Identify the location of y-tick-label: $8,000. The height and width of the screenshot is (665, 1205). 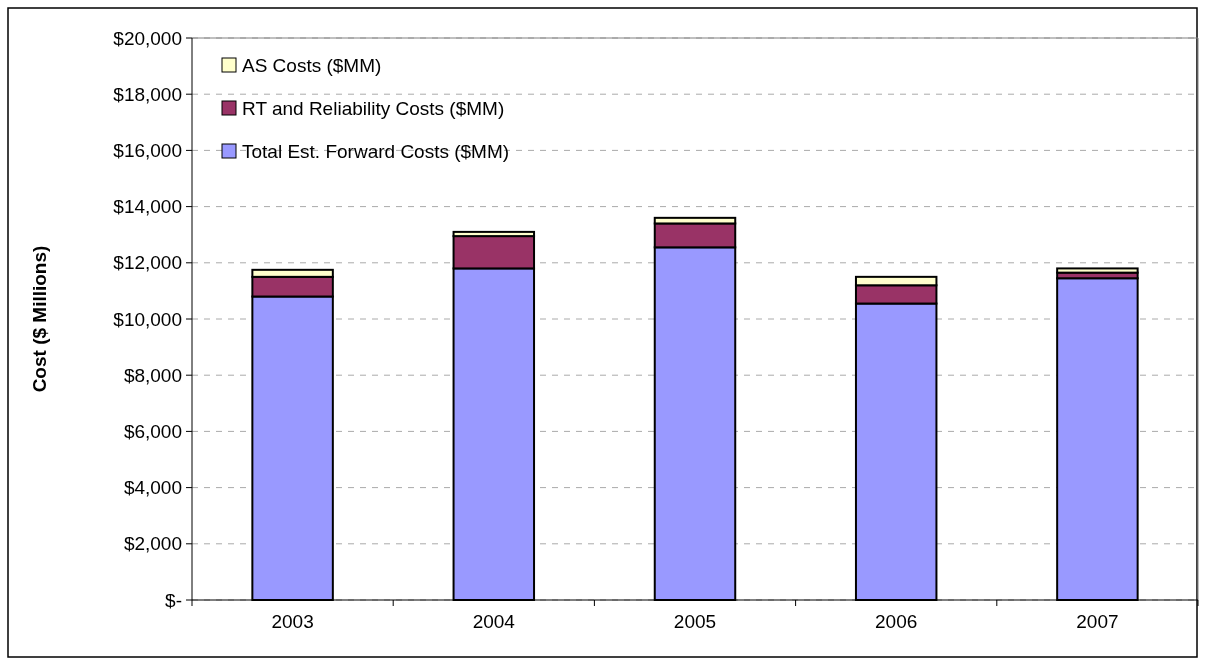
(152, 375).